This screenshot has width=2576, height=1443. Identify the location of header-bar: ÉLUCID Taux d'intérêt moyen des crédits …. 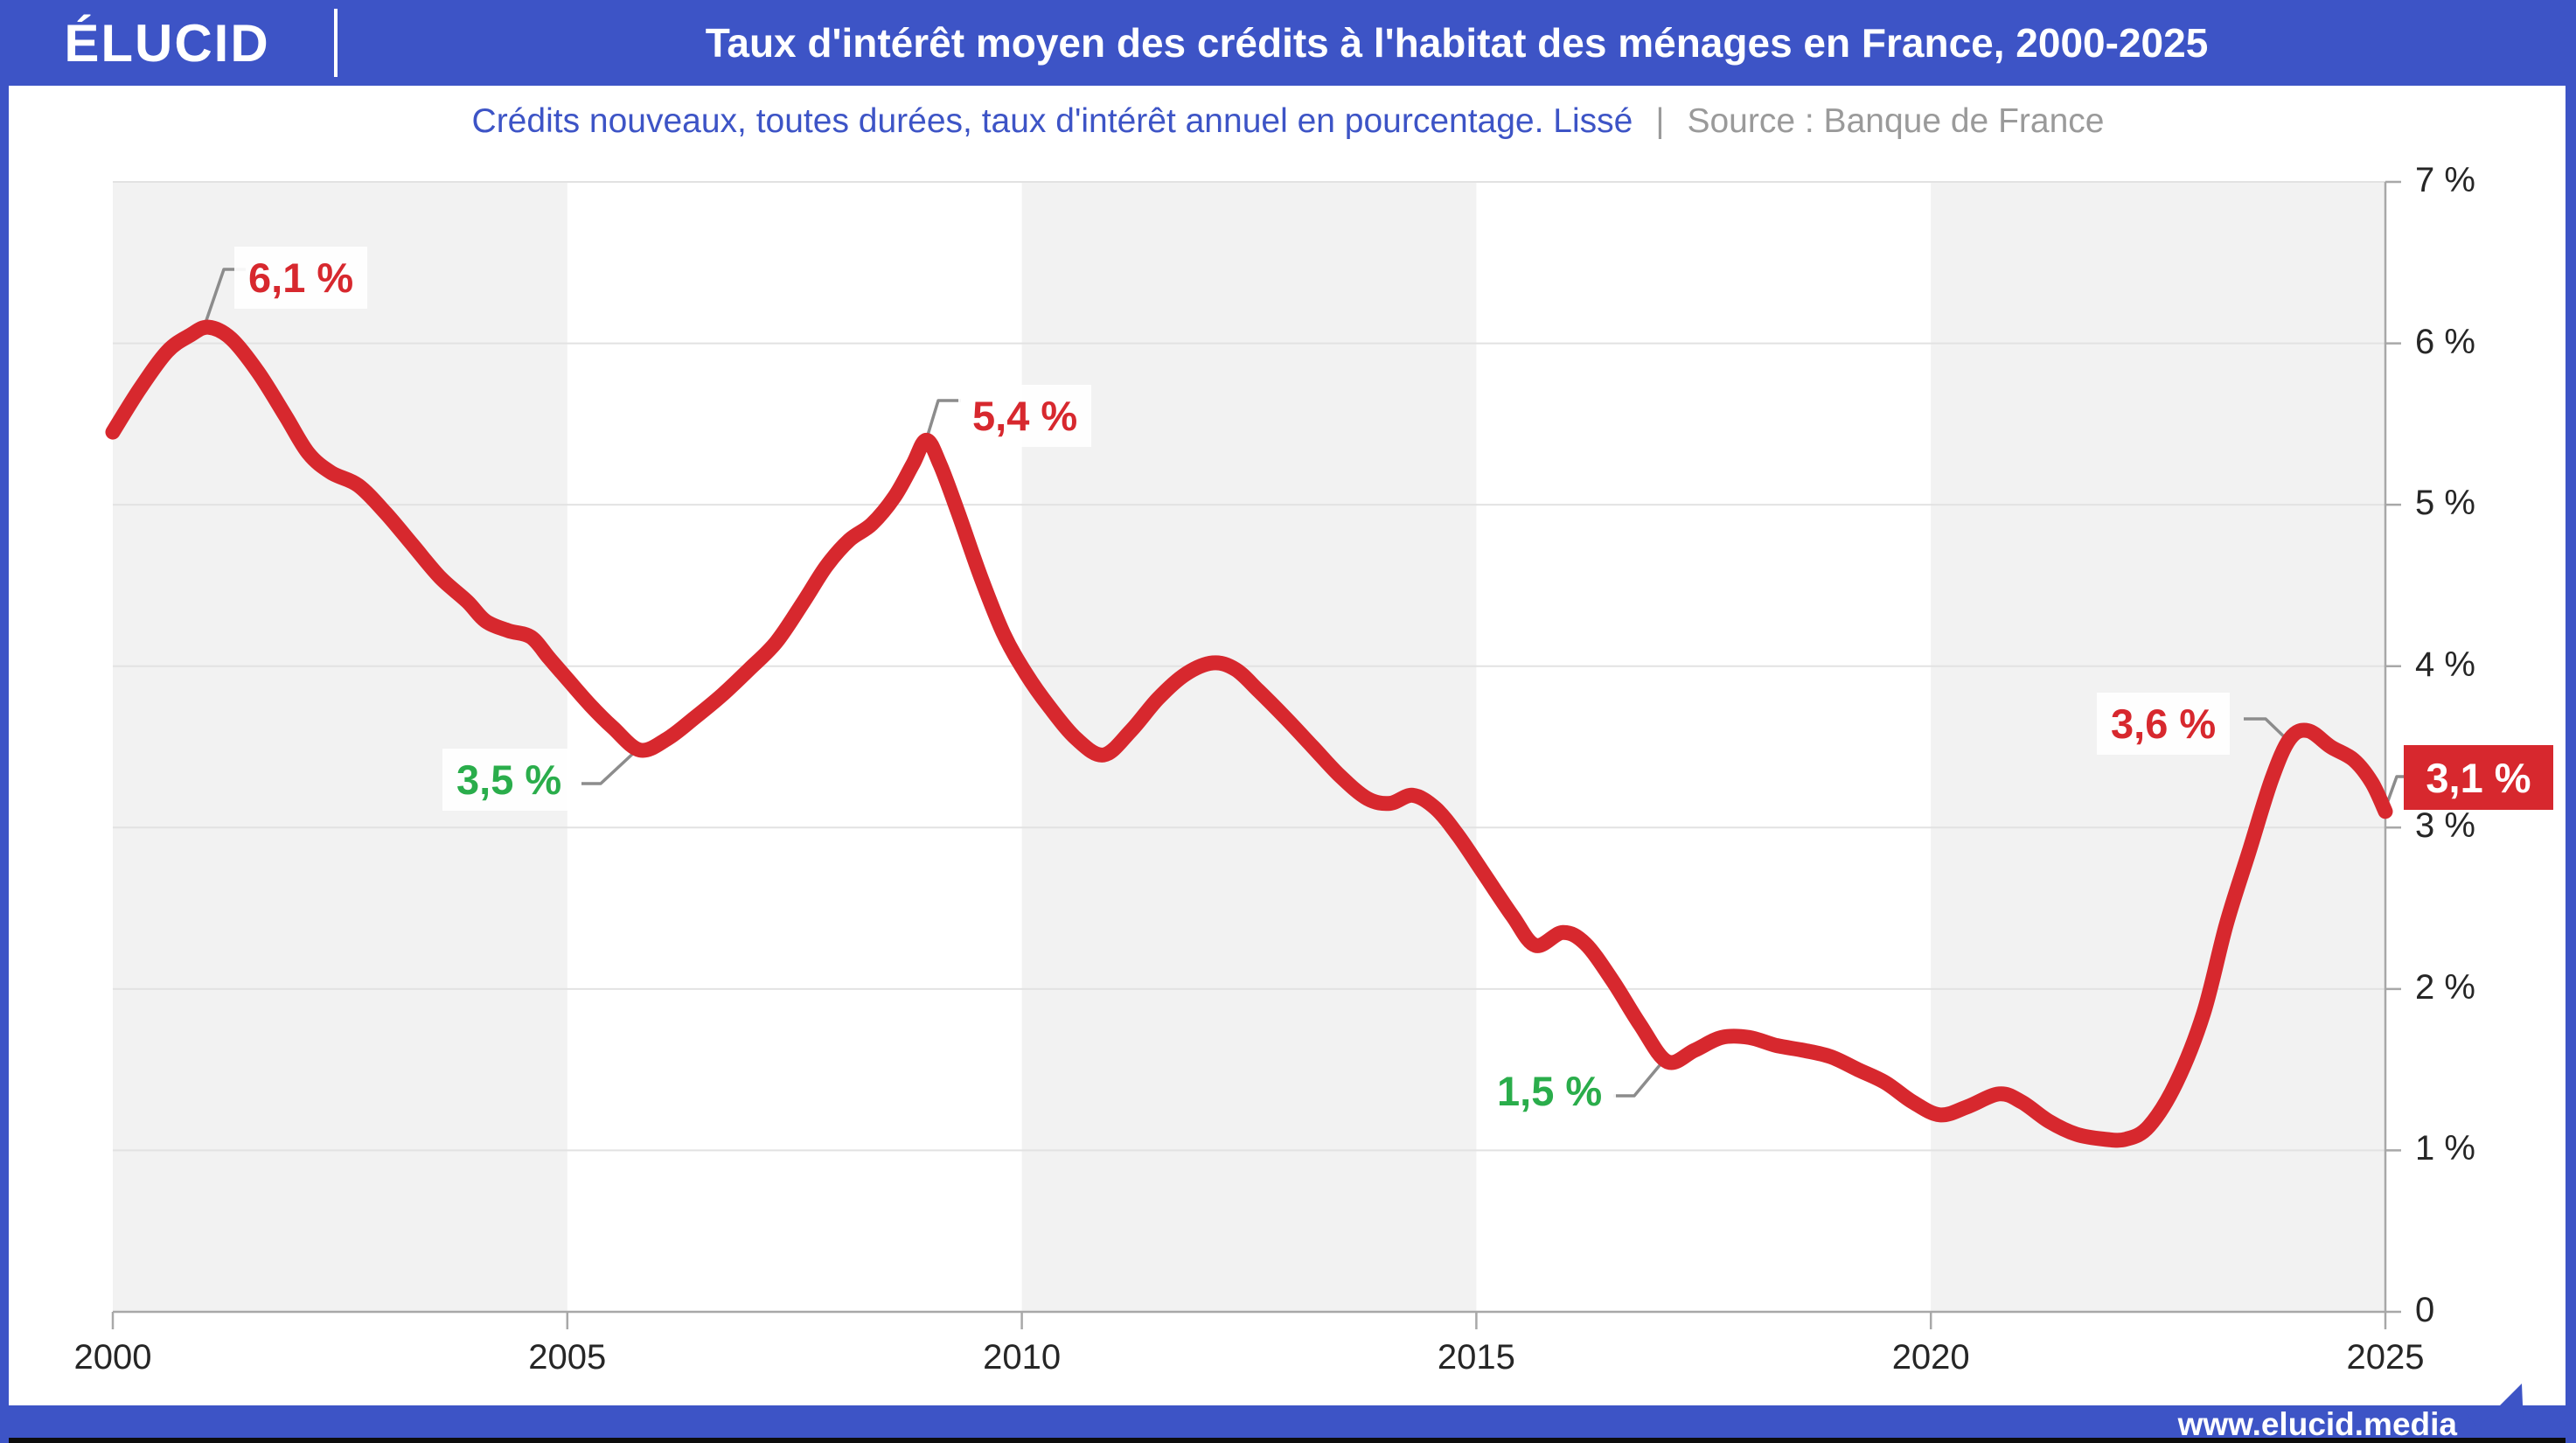
(1288, 43).